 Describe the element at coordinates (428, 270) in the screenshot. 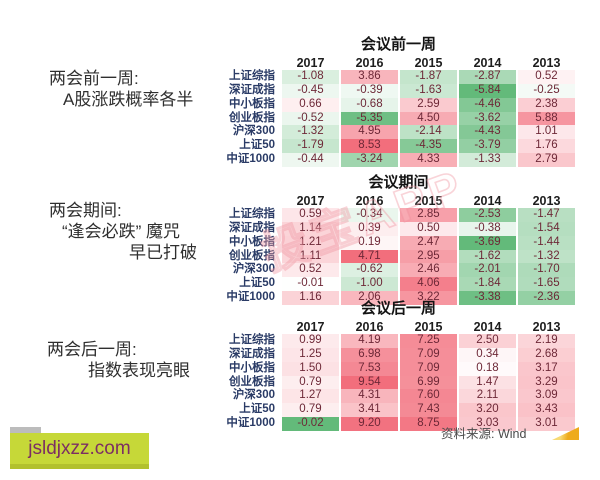

I see `value-cell: 2.46` at that location.